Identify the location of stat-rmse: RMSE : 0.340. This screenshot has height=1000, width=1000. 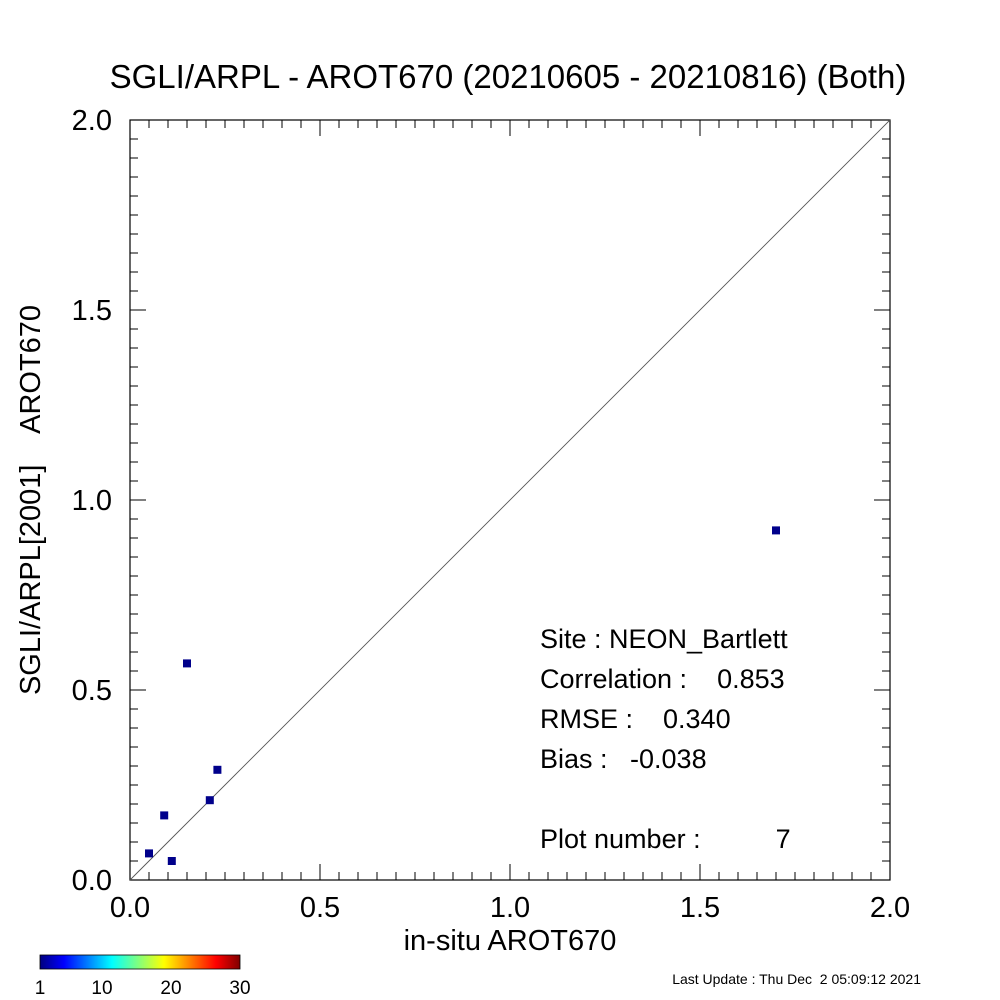
(635, 719).